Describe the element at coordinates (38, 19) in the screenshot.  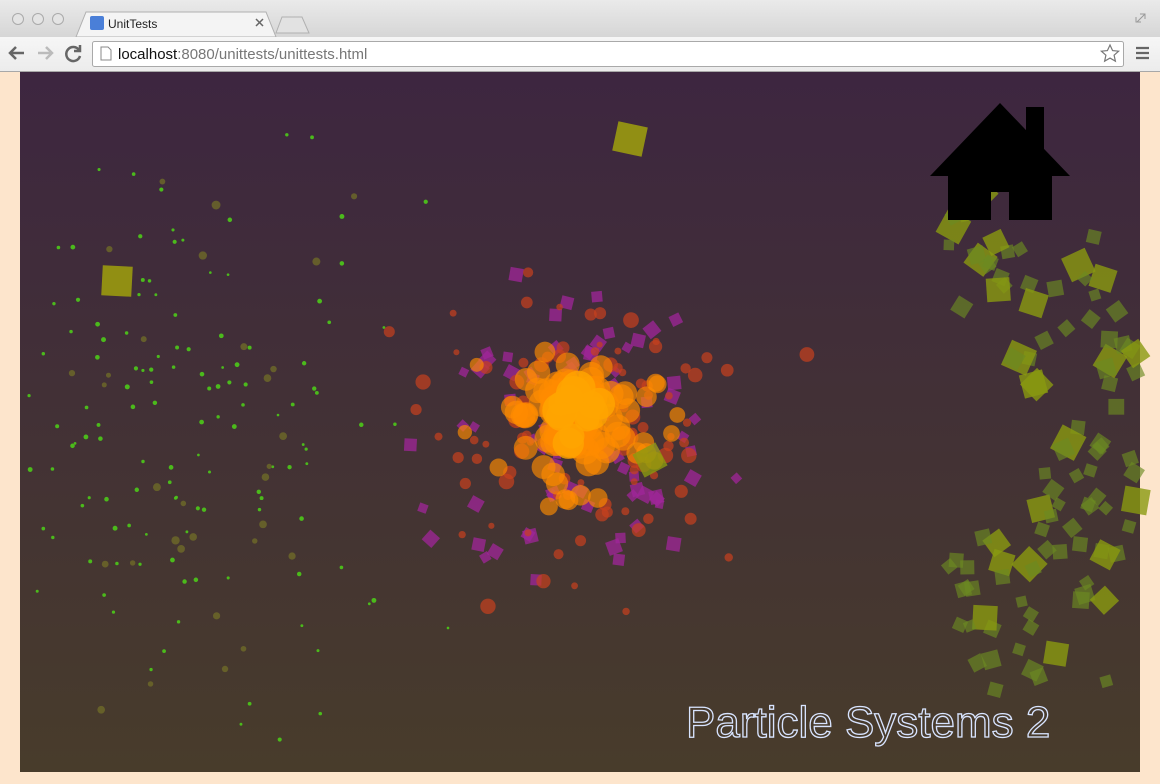
I see `window-minimize` at that location.